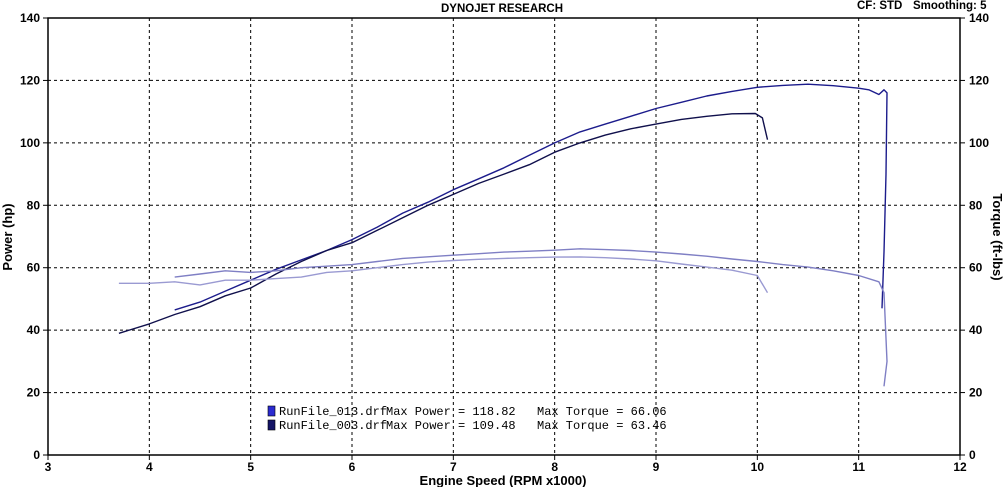  Describe the element at coordinates (333, 412) in the screenshot. I see `legend-file: RunFile_013.drf` at that location.